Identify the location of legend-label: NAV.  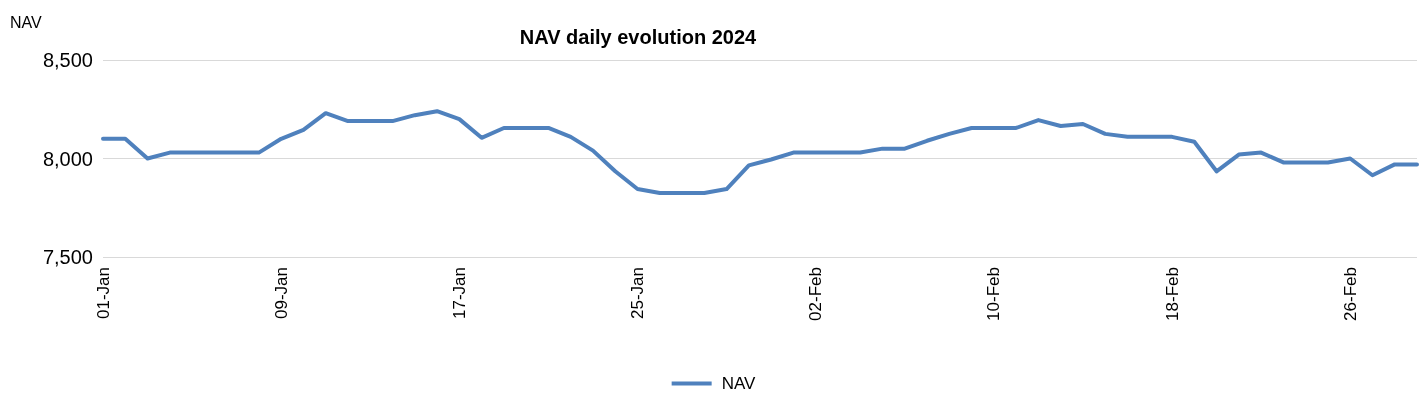
(739, 383).